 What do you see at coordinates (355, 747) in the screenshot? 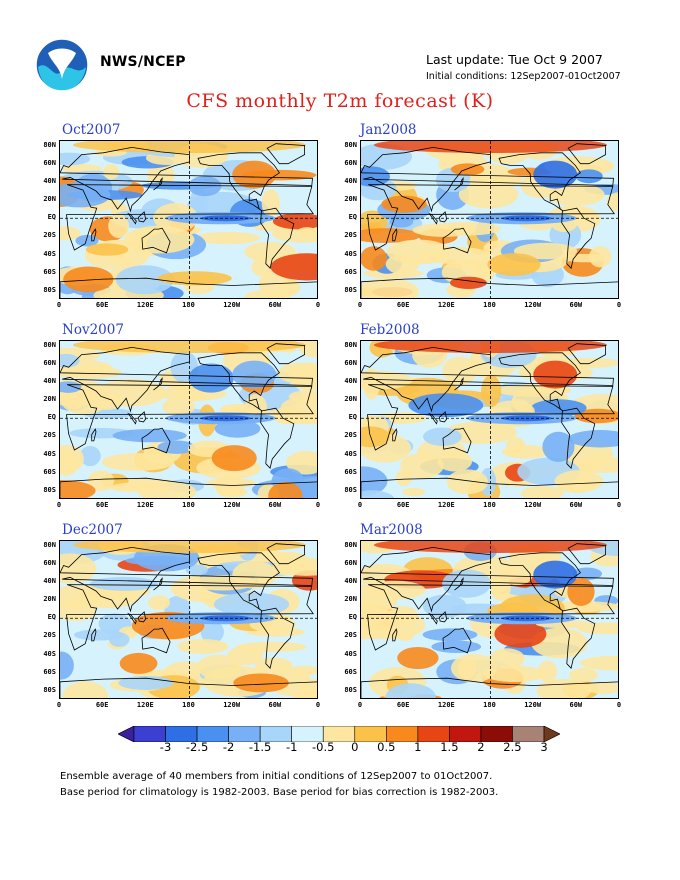
I see `colorbar-tick-label: 0` at bounding box center [355, 747].